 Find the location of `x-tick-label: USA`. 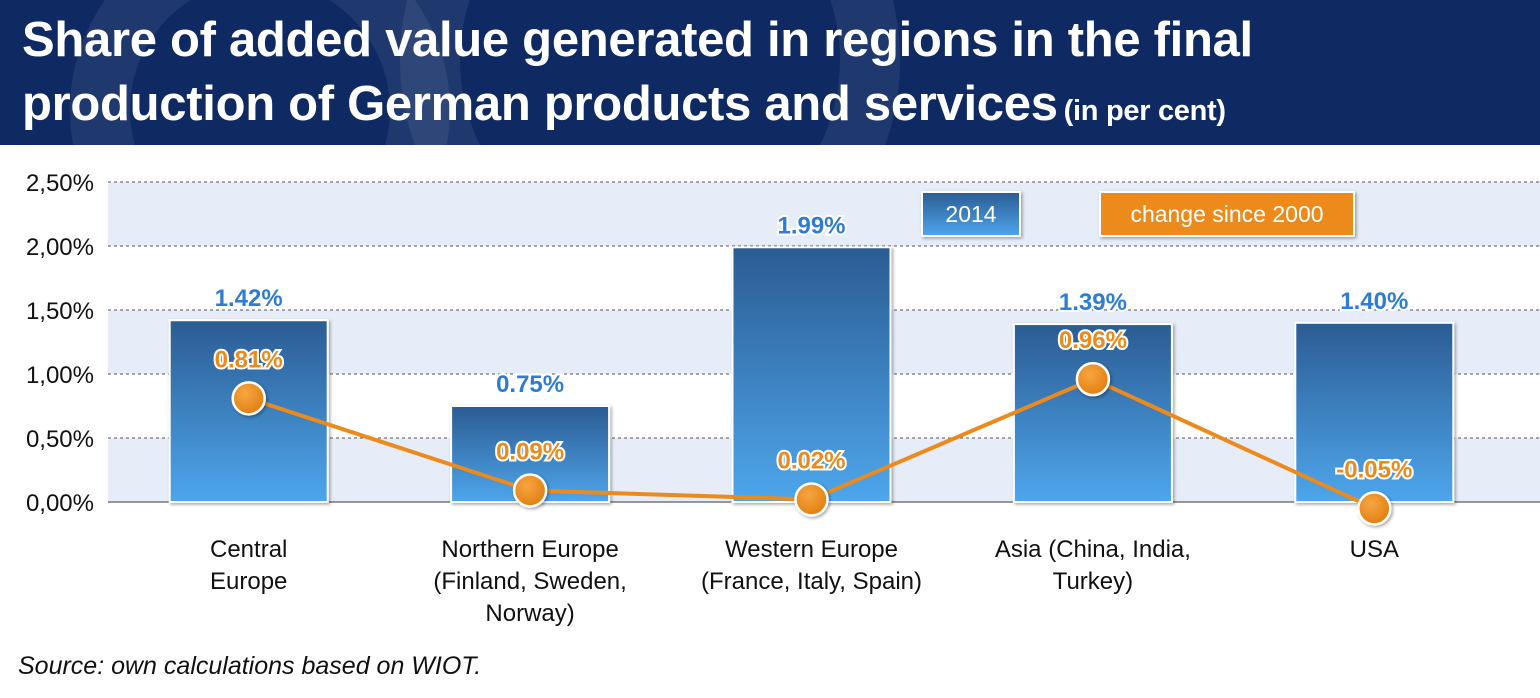

x-tick-label: USA is located at coordinates (1374, 549).